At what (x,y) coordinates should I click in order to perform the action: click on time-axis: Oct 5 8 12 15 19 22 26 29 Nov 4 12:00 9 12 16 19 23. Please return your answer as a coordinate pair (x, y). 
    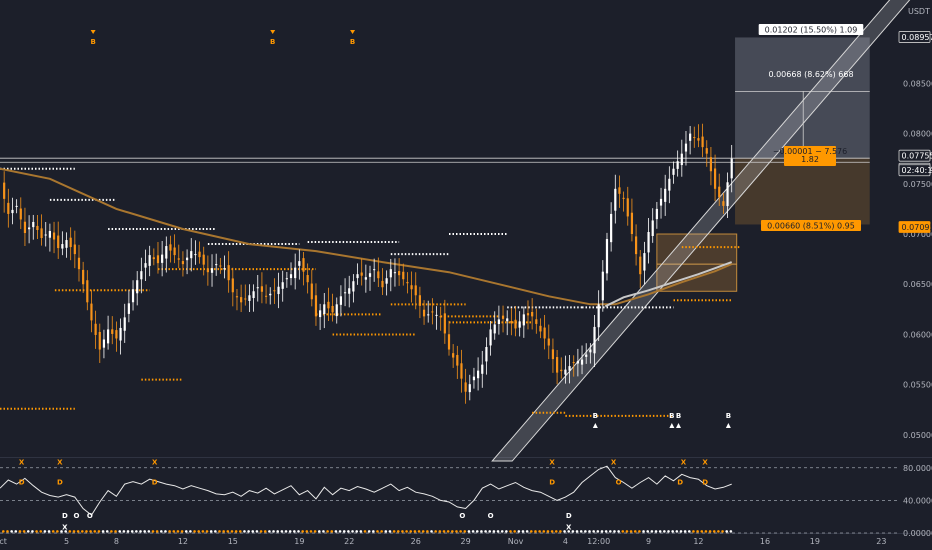
    Looking at the image, I should click on (443, 541).